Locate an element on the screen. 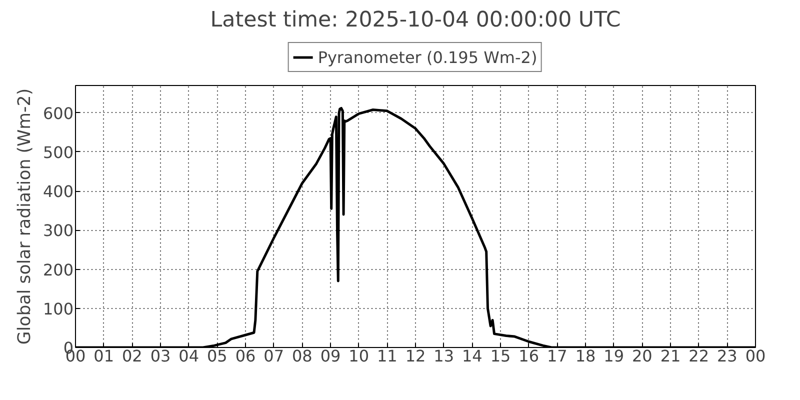  x-tick-label: 20 is located at coordinates (642, 356).